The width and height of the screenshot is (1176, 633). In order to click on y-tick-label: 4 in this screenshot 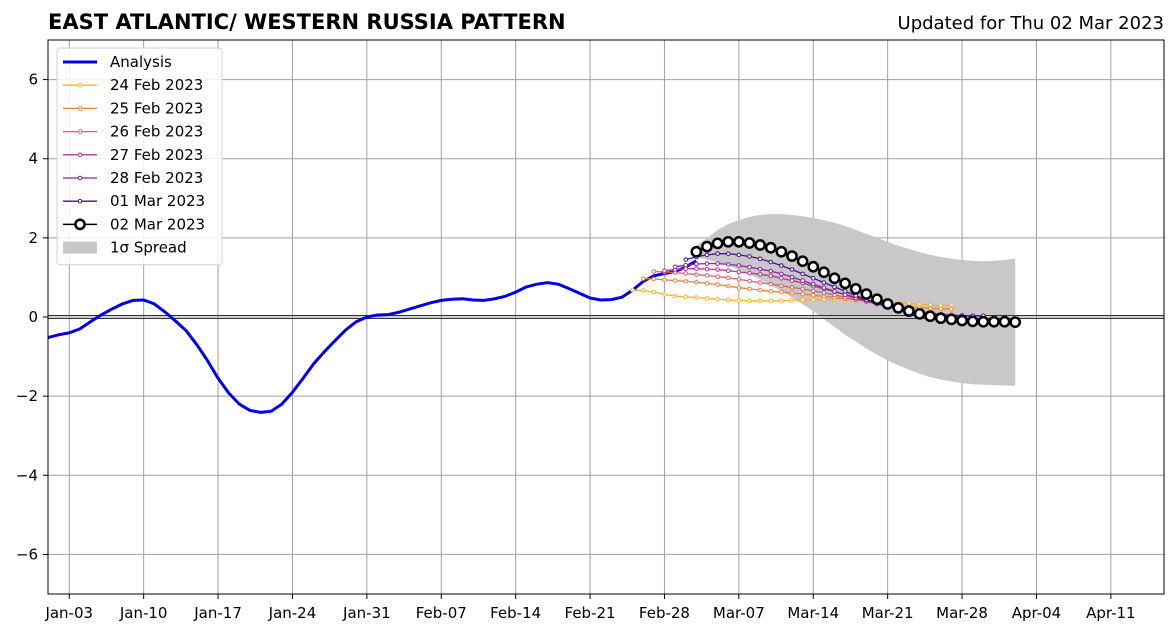, I will do `click(33, 159)`.